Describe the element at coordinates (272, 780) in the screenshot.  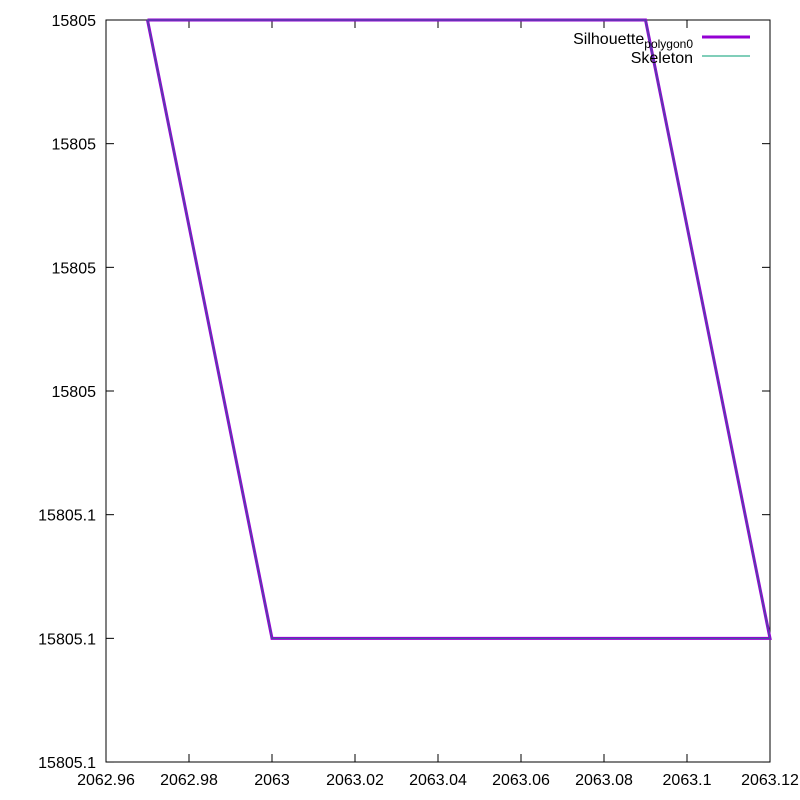
I see `x-tick-label: 2063` at that location.